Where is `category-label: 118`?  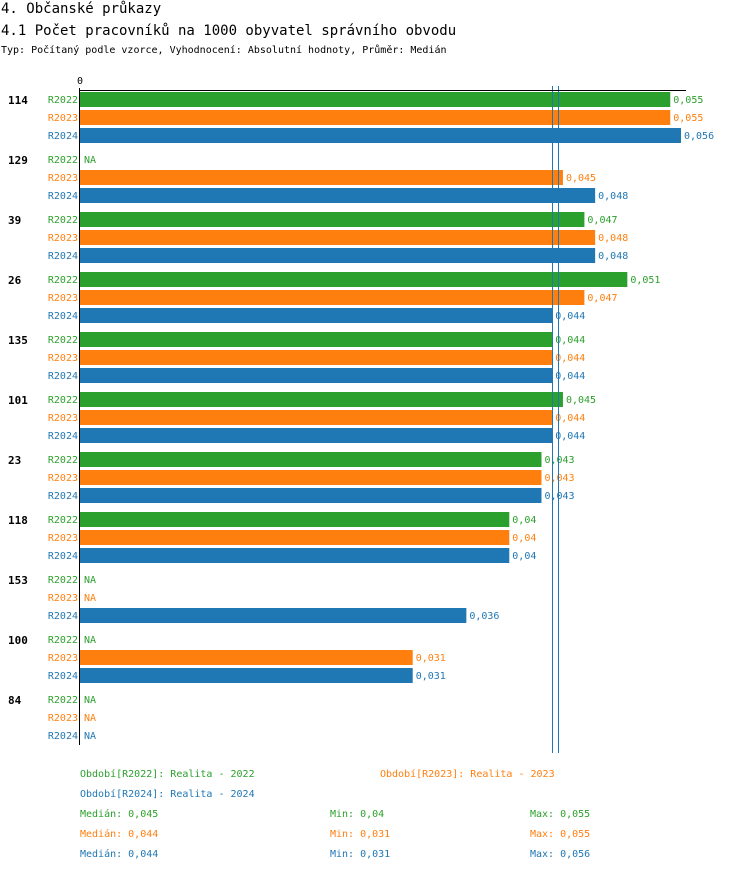
category-label: 118 is located at coordinates (18, 520).